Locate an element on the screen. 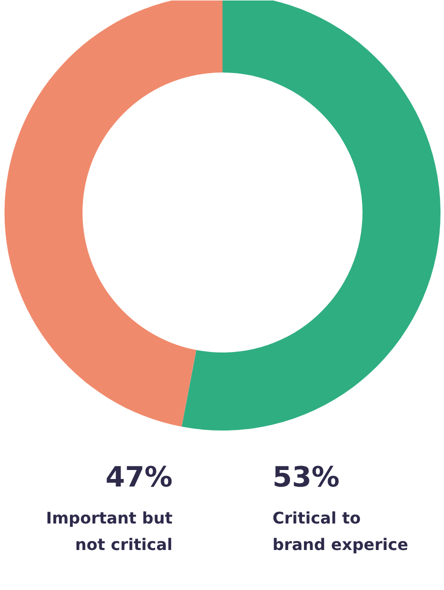 This screenshot has height=590, width=444. data-label: 47% is located at coordinates (139, 477).